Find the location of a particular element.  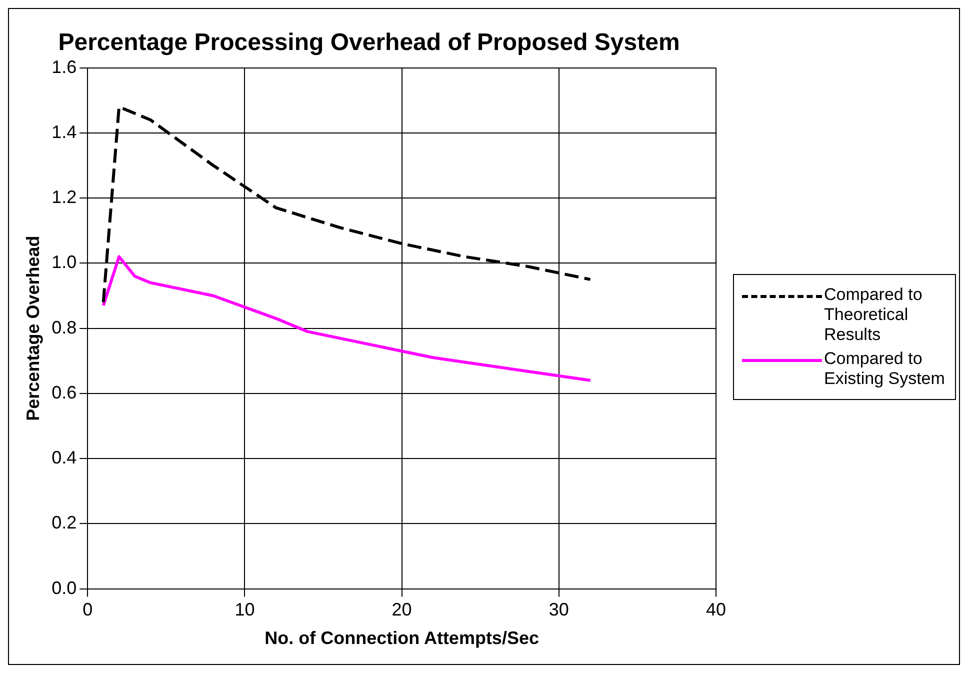

y-tick-label: 1.4 is located at coordinates (64, 132).